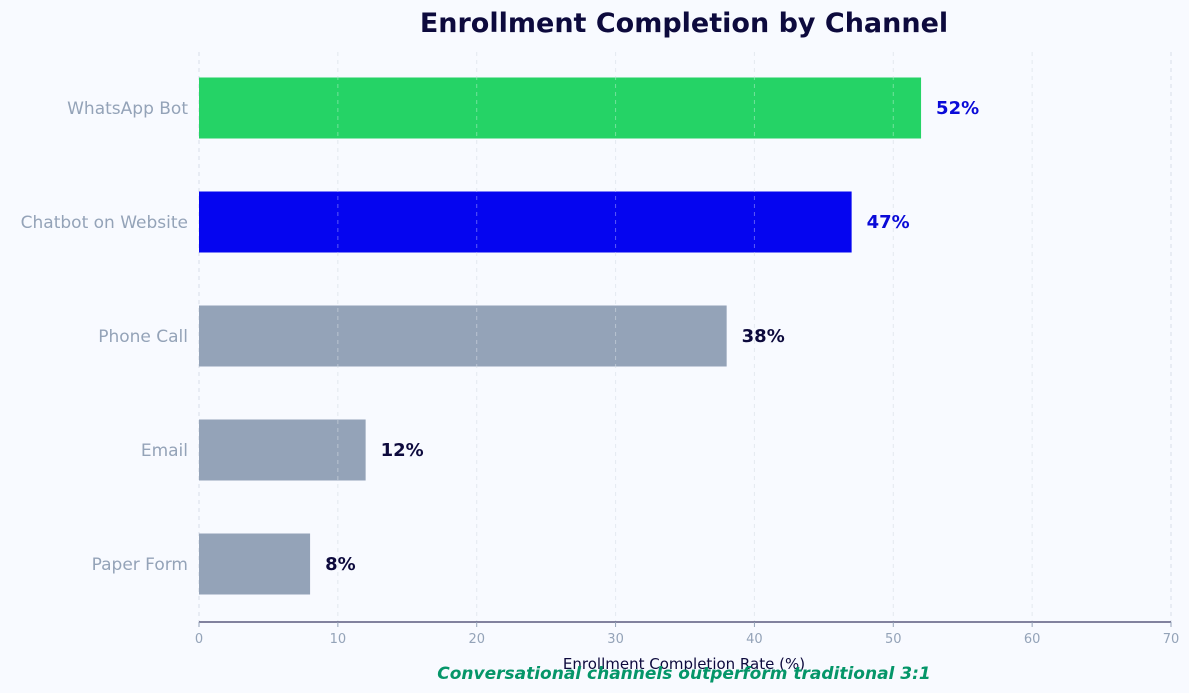 The image size is (1189, 693). I want to click on x-tick-label-2: 20, so click(476, 639).